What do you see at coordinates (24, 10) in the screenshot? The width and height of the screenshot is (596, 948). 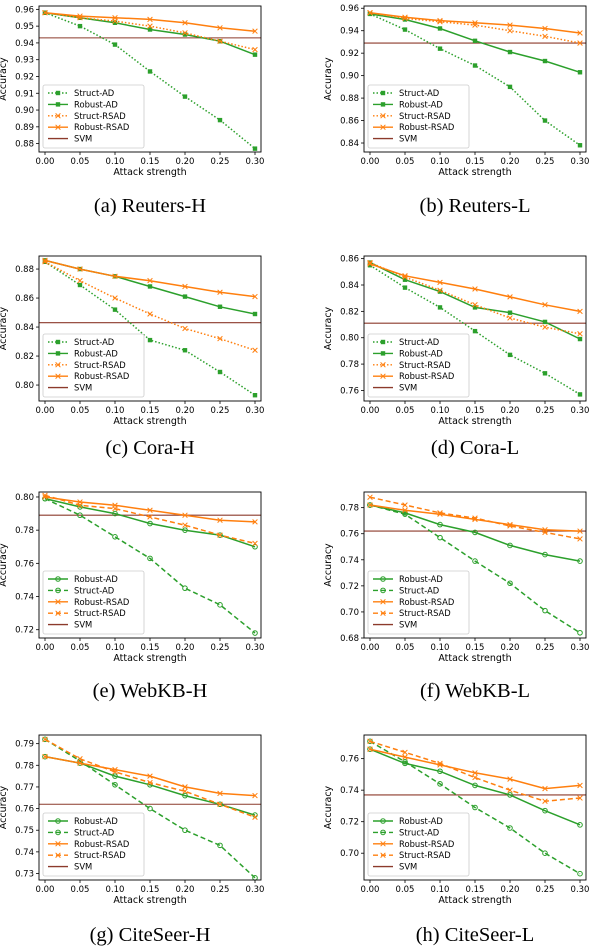 I see `y-tick-label: 0.96` at bounding box center [24, 10].